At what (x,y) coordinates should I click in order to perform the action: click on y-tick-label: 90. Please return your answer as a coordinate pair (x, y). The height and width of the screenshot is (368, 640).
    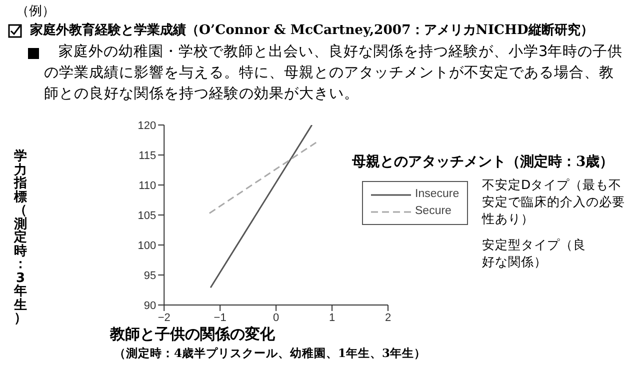
    Looking at the image, I should click on (150, 306).